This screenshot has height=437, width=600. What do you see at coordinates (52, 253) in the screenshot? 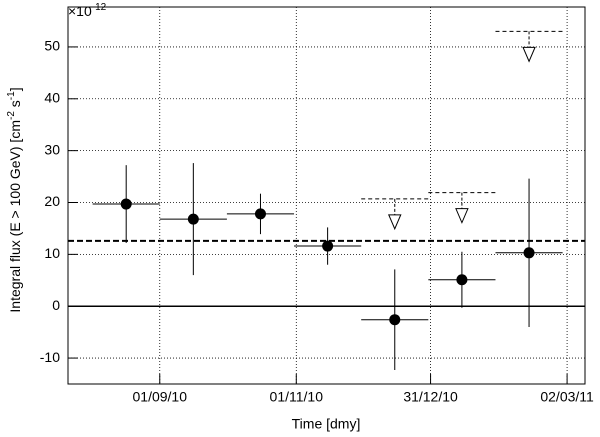
I see `y-tick-label: 10` at bounding box center [52, 253].